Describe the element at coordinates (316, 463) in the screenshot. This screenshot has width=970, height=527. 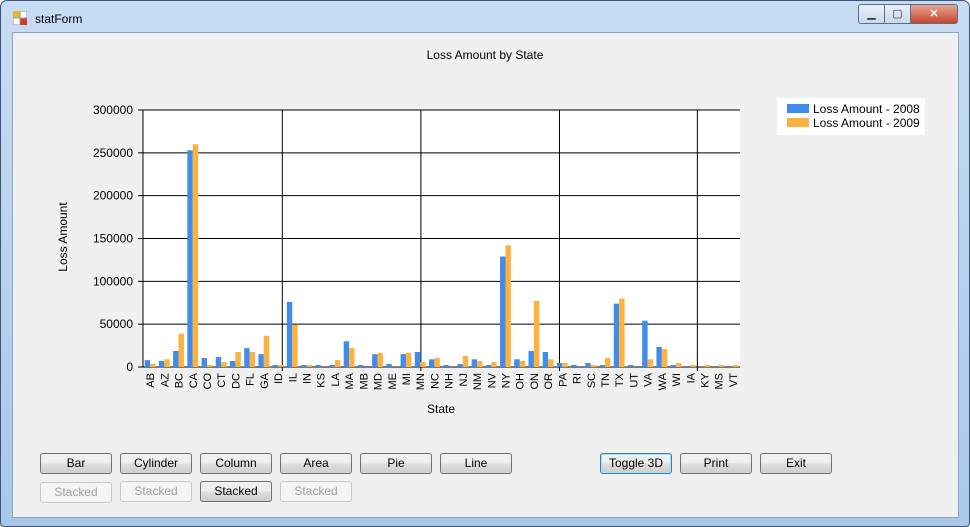
I see `area-button: Area` at that location.